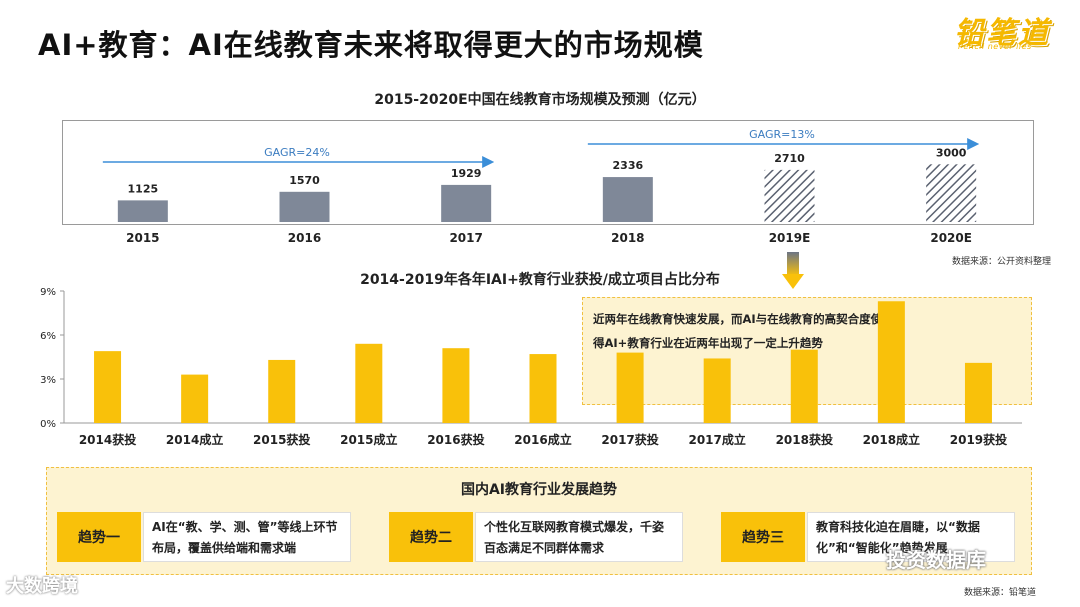  Describe the element at coordinates (456, 385) in the screenshot. I see `share-bar-2016获投` at that location.